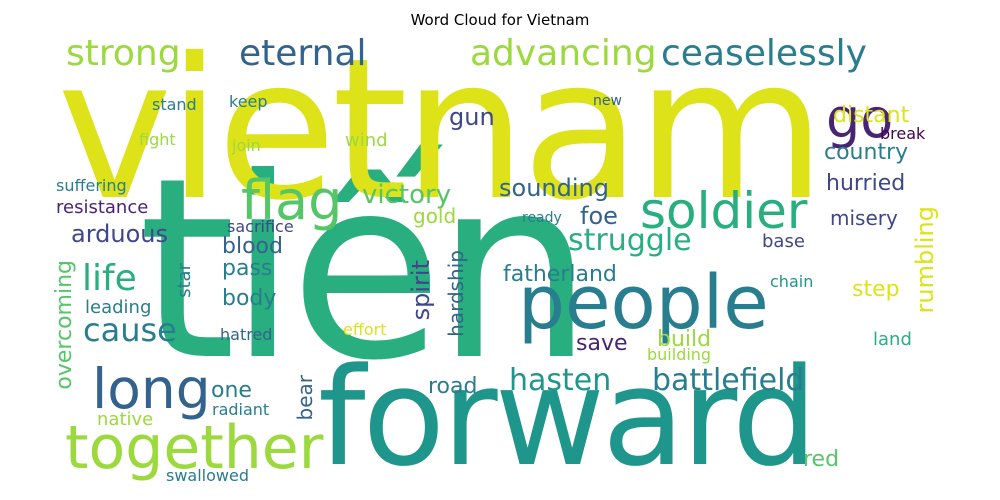 Image resolution: width=1000 pixels, height=500 pixels. I want to click on word-save: save, so click(602, 343).